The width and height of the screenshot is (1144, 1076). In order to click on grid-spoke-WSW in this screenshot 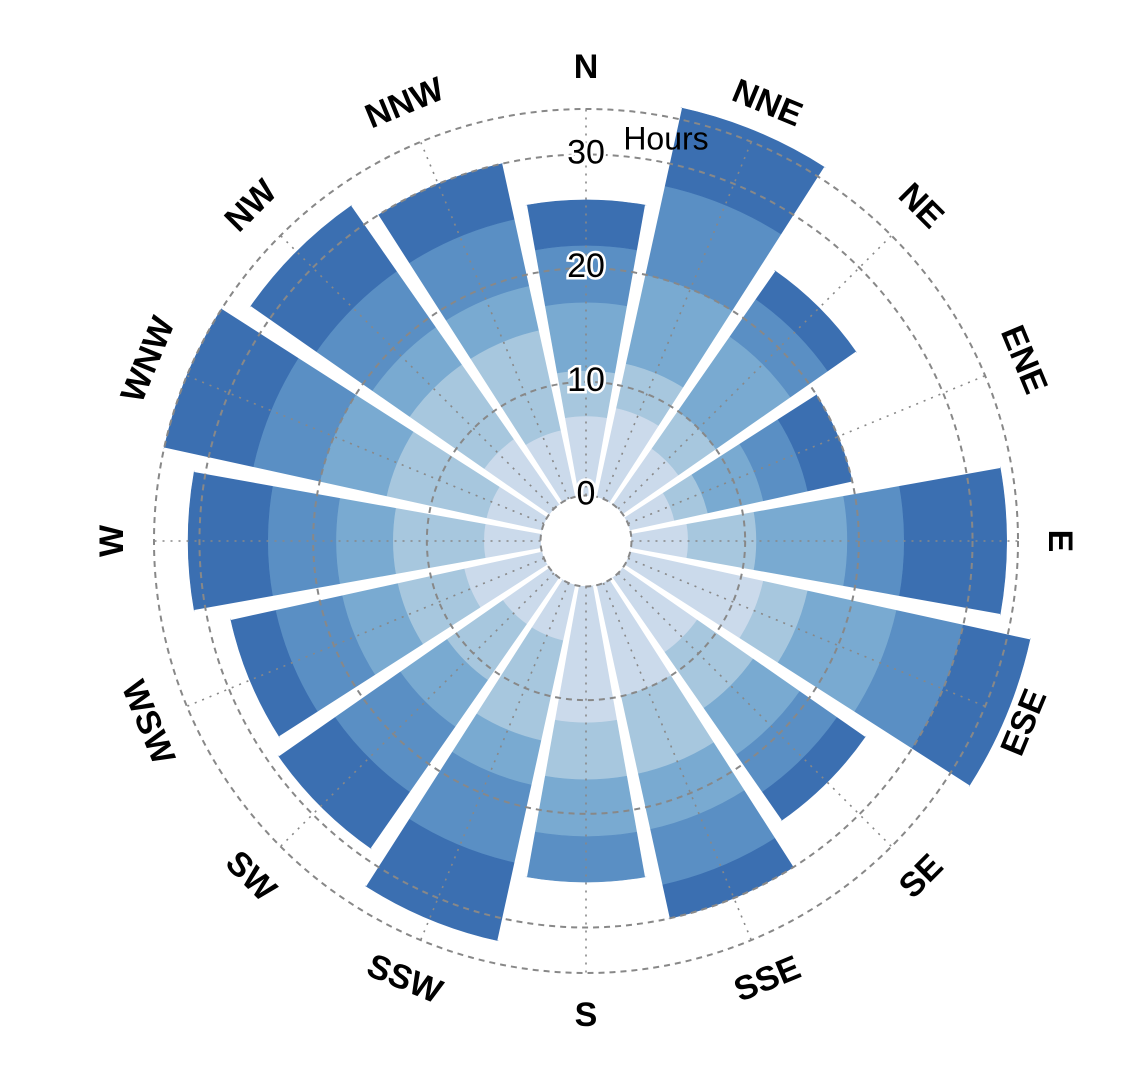, I will do `click(365, 632)`.